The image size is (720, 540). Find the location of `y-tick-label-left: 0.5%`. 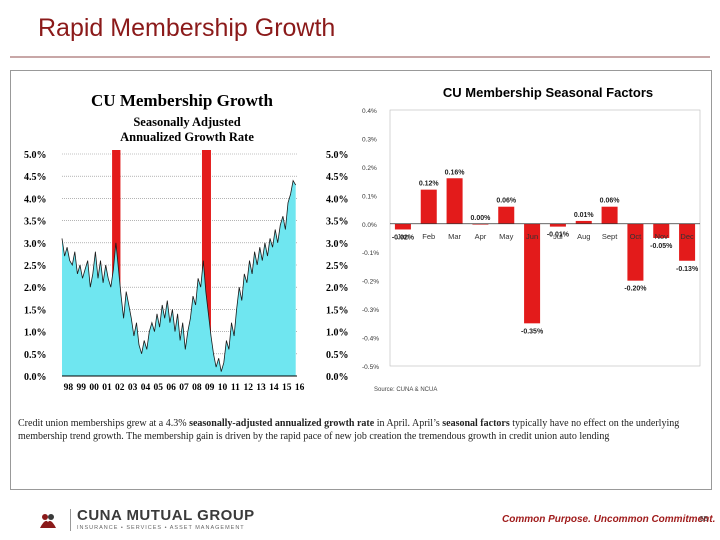

y-tick-label-left: 0.5% is located at coordinates (35, 355).